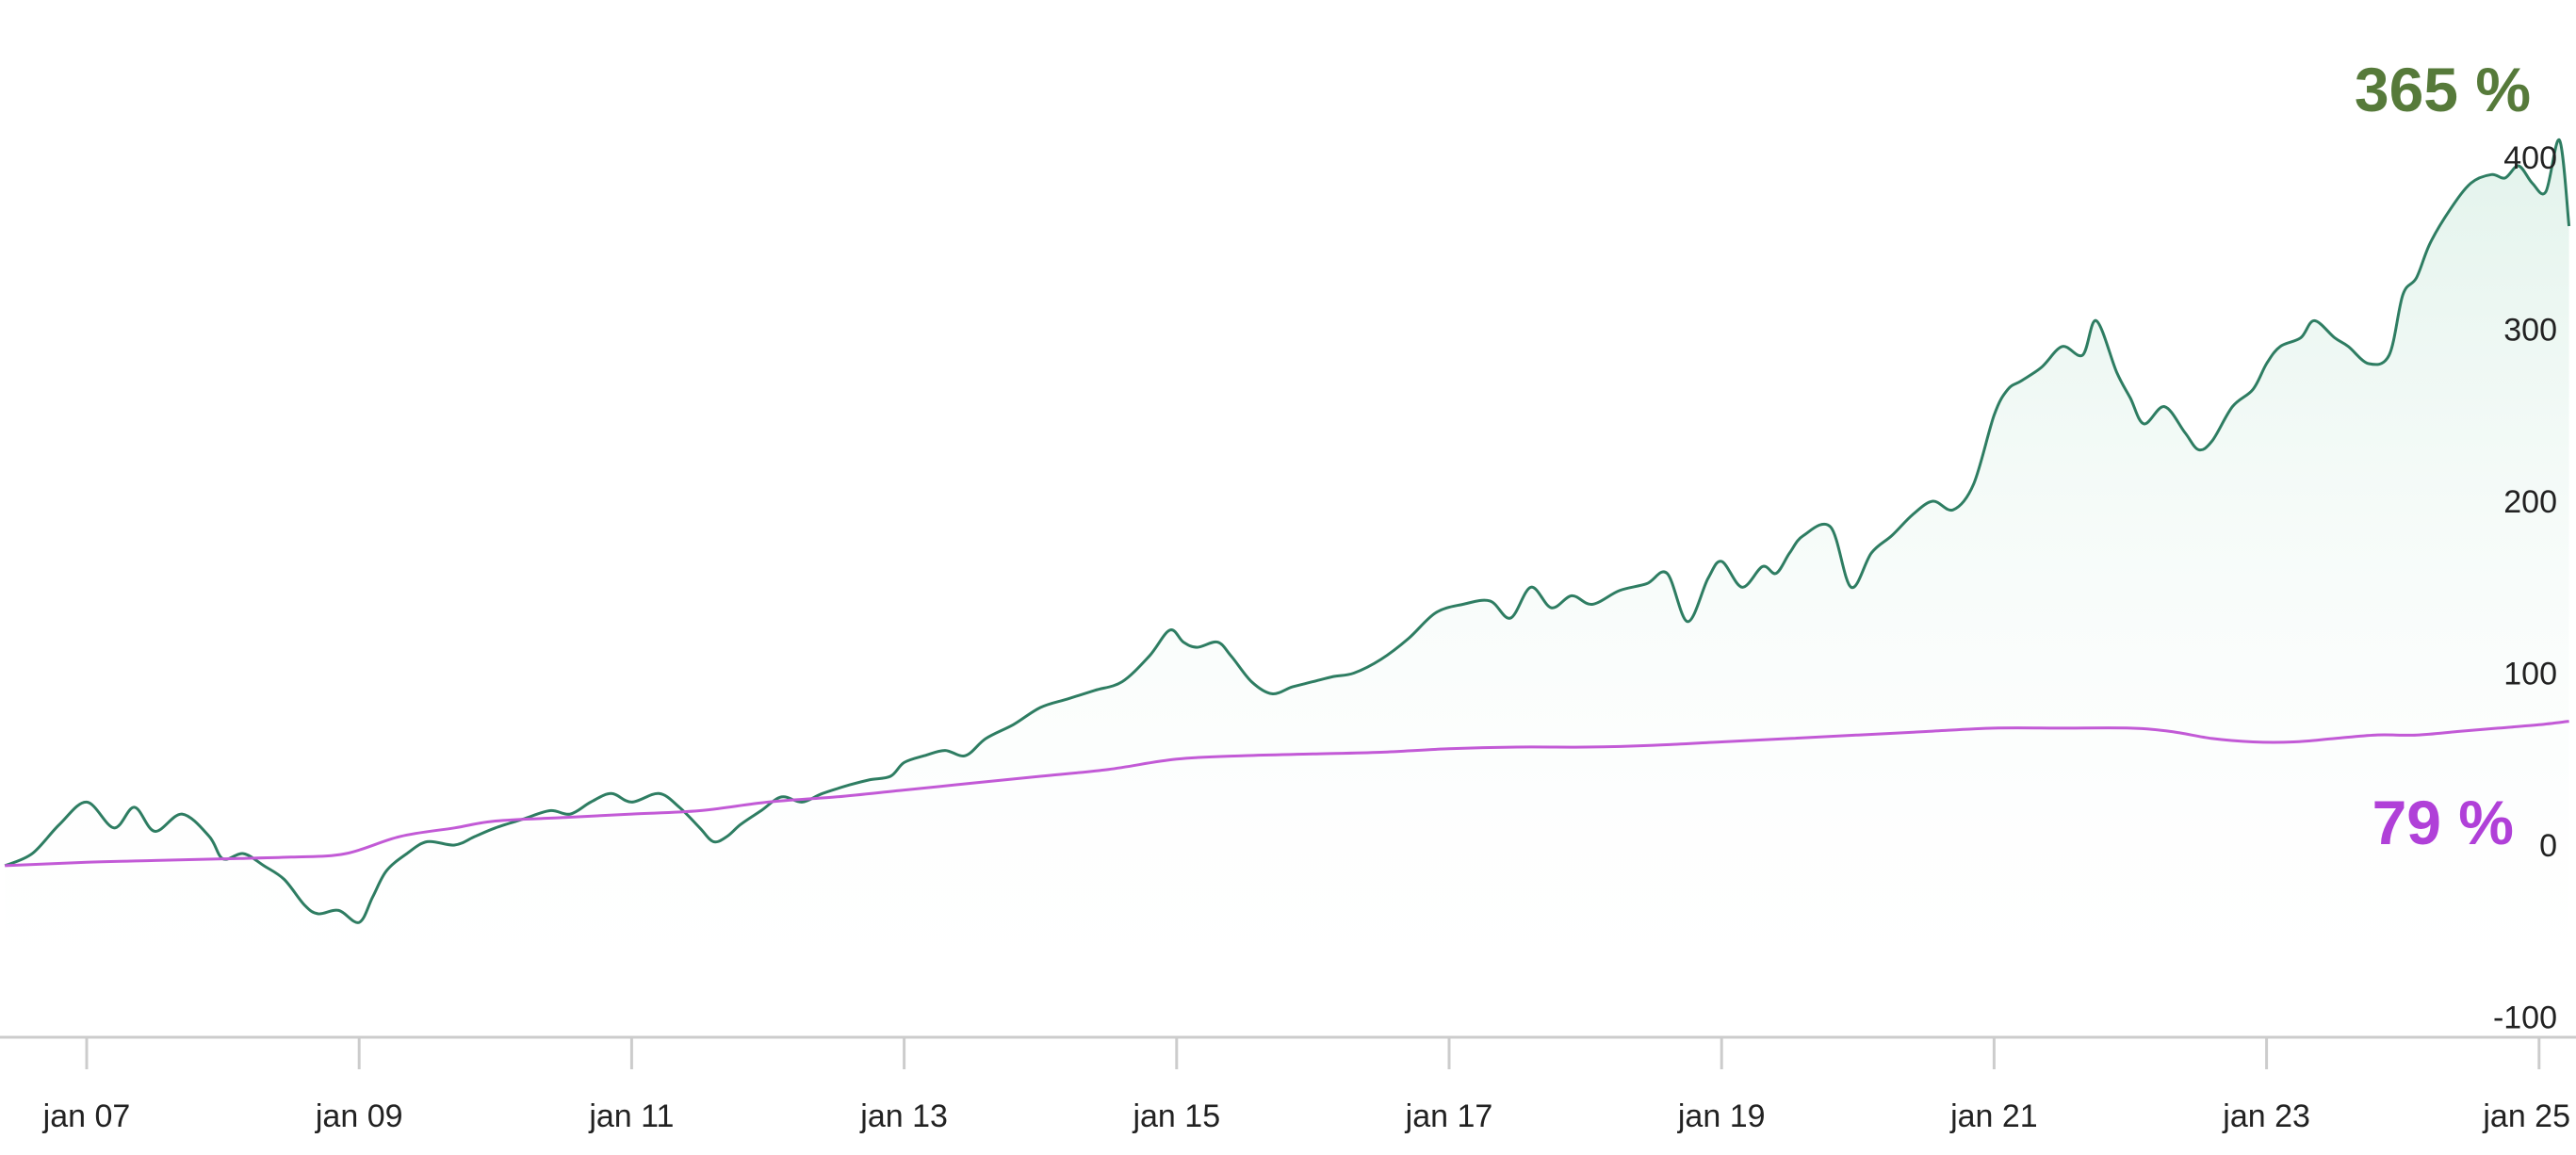  What do you see at coordinates (1287, 794) in the screenshot?
I see `series-1-line` at bounding box center [1287, 794].